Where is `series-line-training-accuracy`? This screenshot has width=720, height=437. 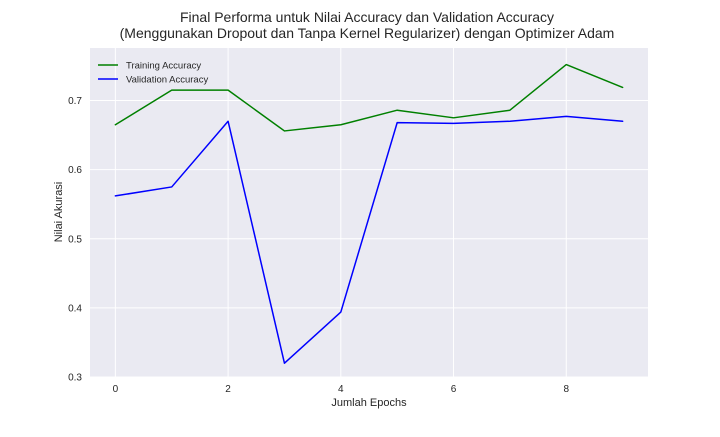 series-line-training-accuracy is located at coordinates (369, 97).